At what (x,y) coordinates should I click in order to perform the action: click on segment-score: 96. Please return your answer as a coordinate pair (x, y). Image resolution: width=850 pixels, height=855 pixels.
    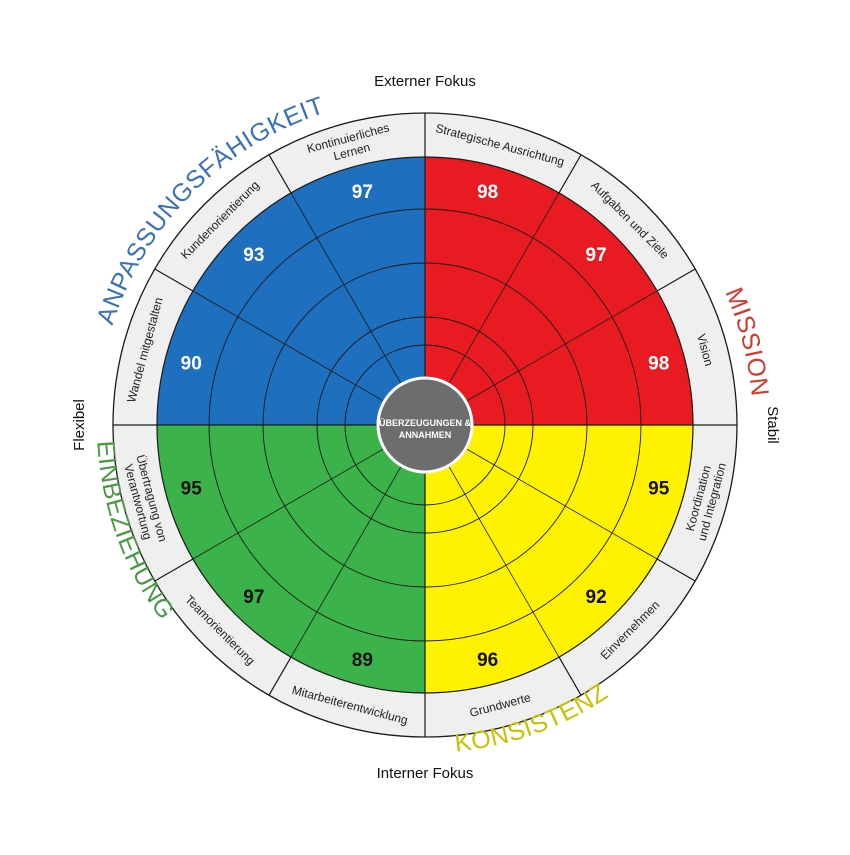
    Looking at the image, I should click on (487, 660).